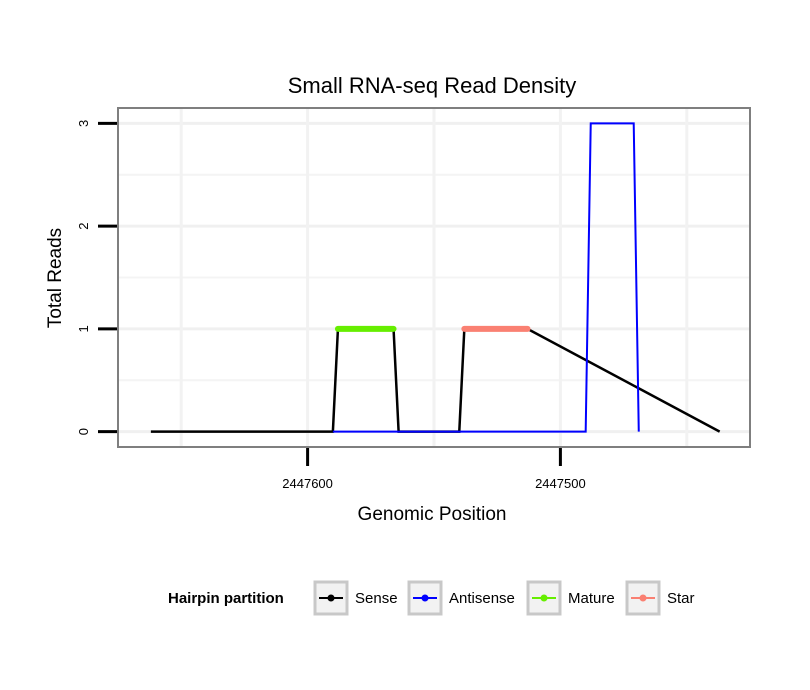 Image resolution: width=810 pixels, height=690 pixels. Describe the element at coordinates (55, 278) in the screenshot. I see `y-axis-title: Total Reads` at that location.